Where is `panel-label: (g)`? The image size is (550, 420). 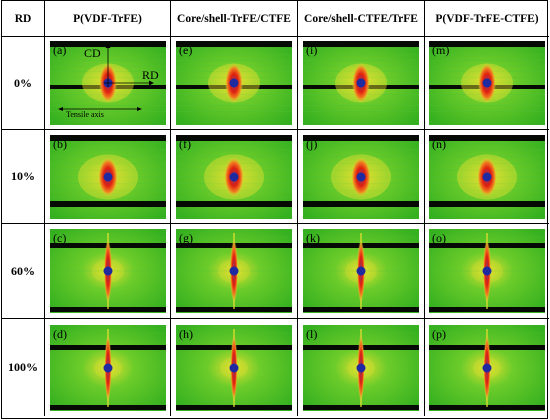 panel-label: (g) is located at coordinates (186, 238).